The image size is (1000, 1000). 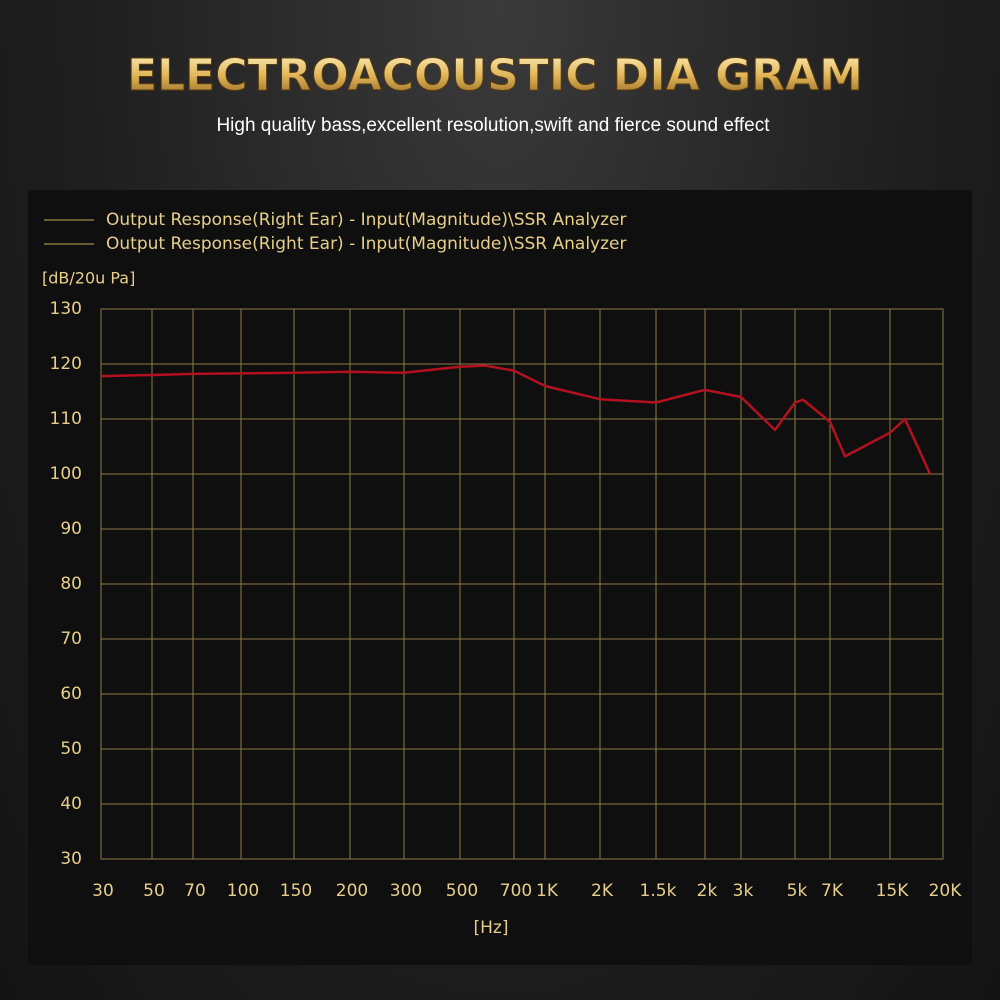 What do you see at coordinates (516, 419) in the screenshot?
I see `data-line` at bounding box center [516, 419].